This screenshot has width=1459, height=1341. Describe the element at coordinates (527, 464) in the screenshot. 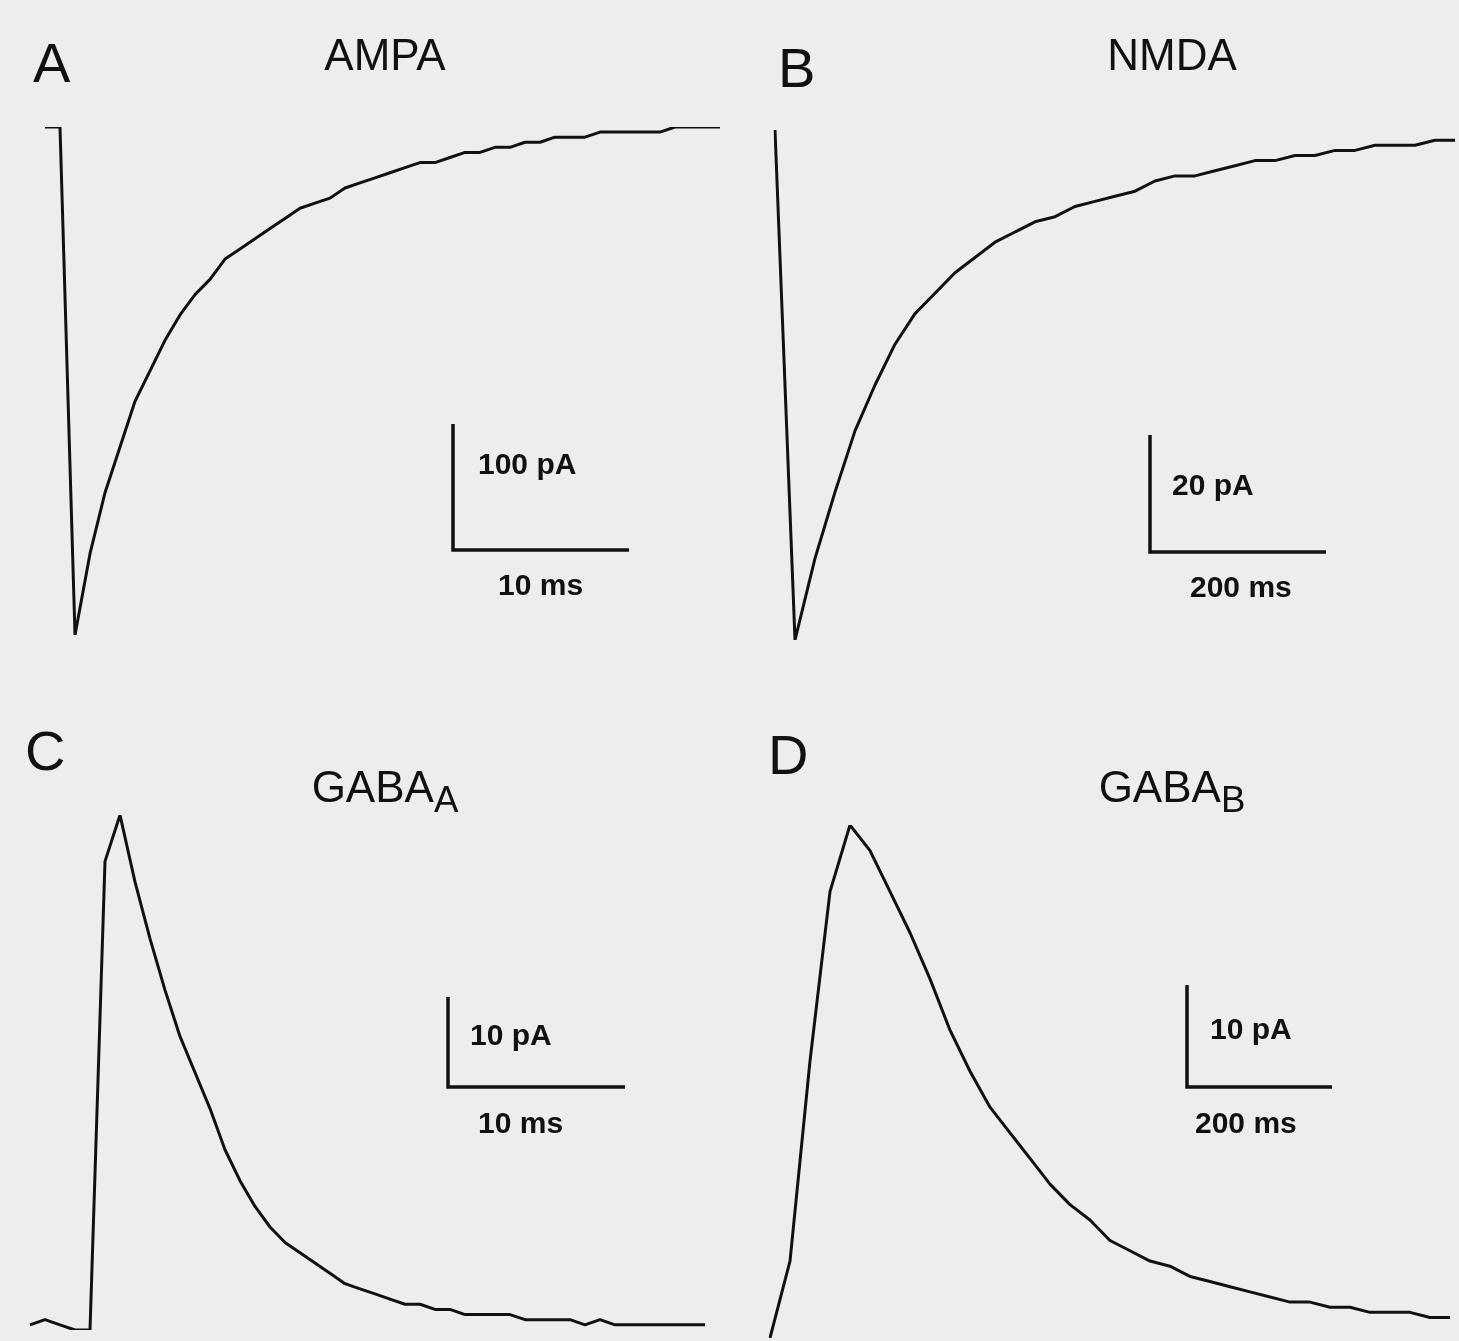

I see `annotation: 100 pA` at that location.